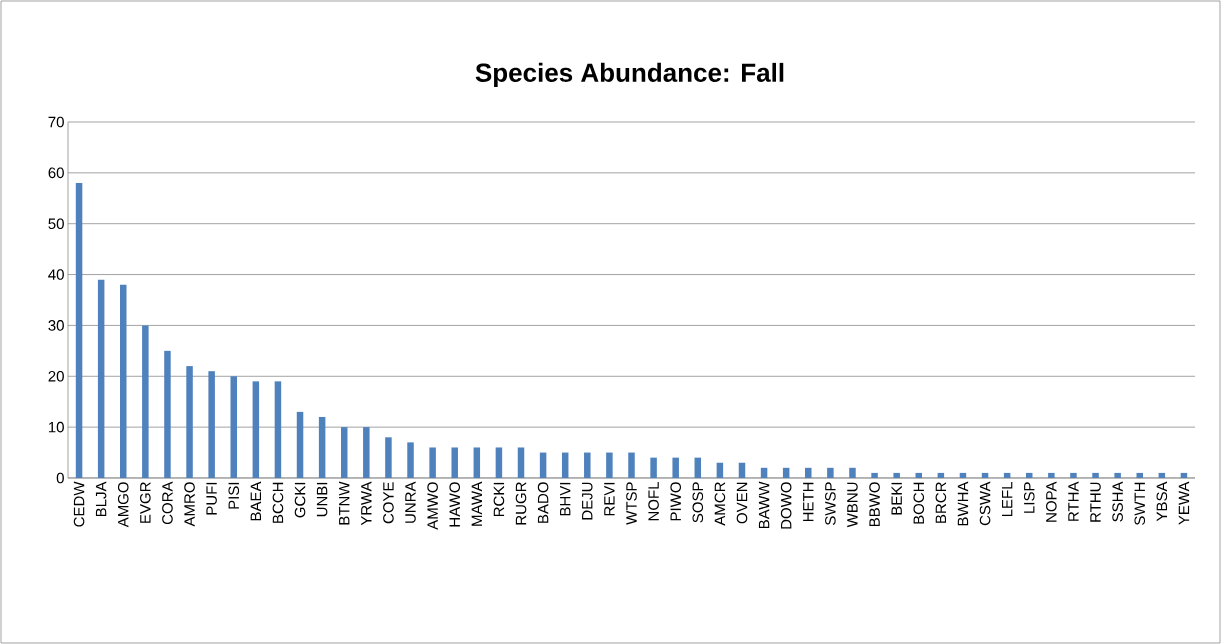 The image size is (1221, 644). What do you see at coordinates (631, 503) in the screenshot?
I see `x-tick-label: WTSP` at bounding box center [631, 503].